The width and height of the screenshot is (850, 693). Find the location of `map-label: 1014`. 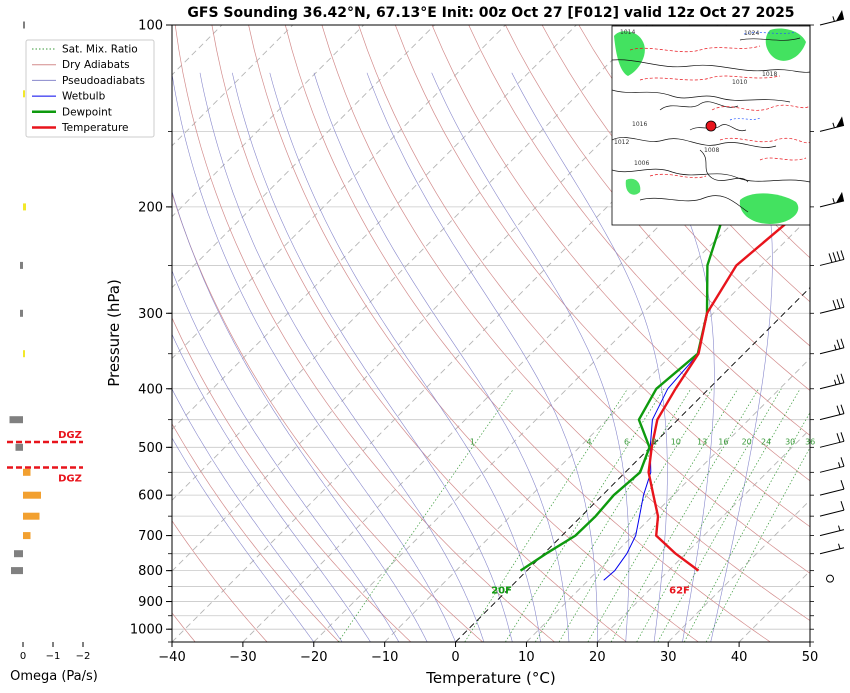

map-label: 1014 is located at coordinates (627, 32).